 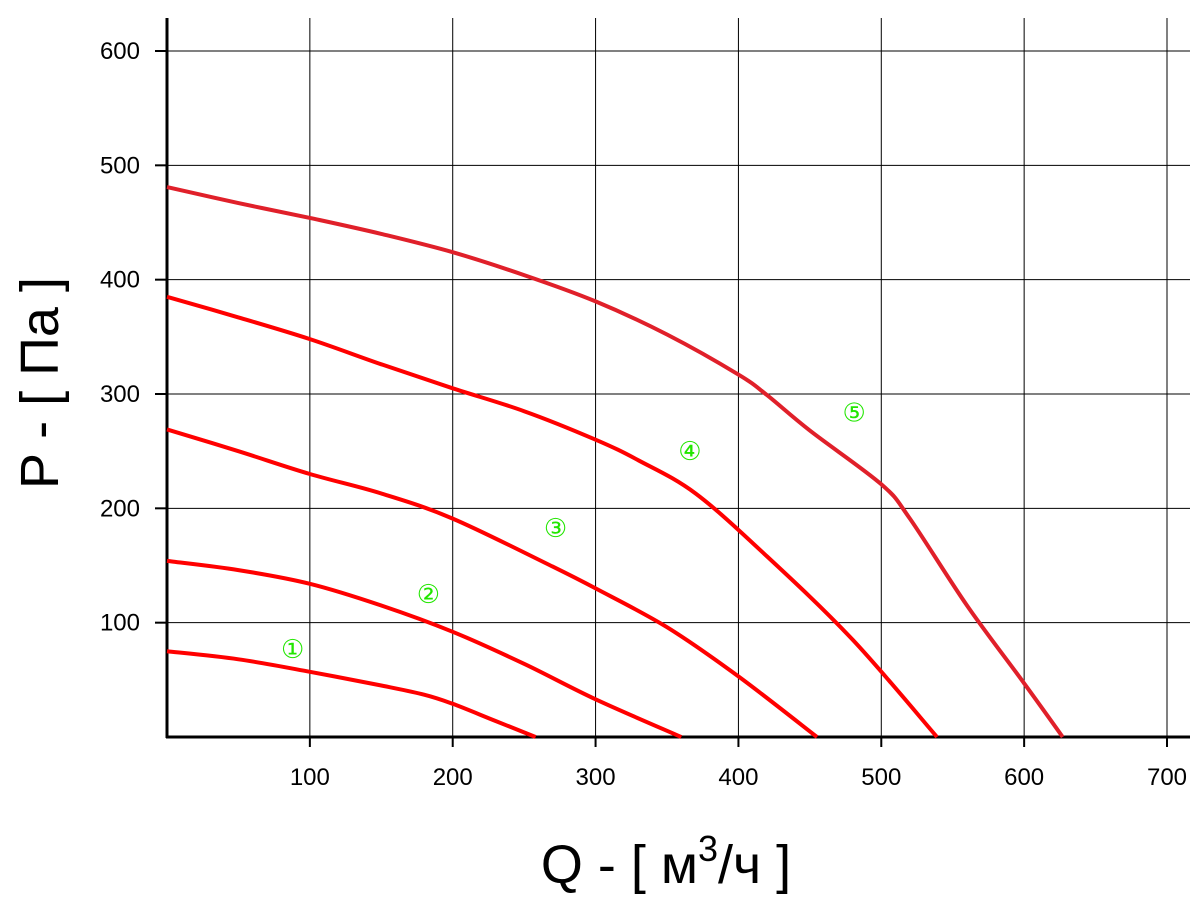 What do you see at coordinates (120, 51) in the screenshot?
I see `y-tick-label: 600` at bounding box center [120, 51].